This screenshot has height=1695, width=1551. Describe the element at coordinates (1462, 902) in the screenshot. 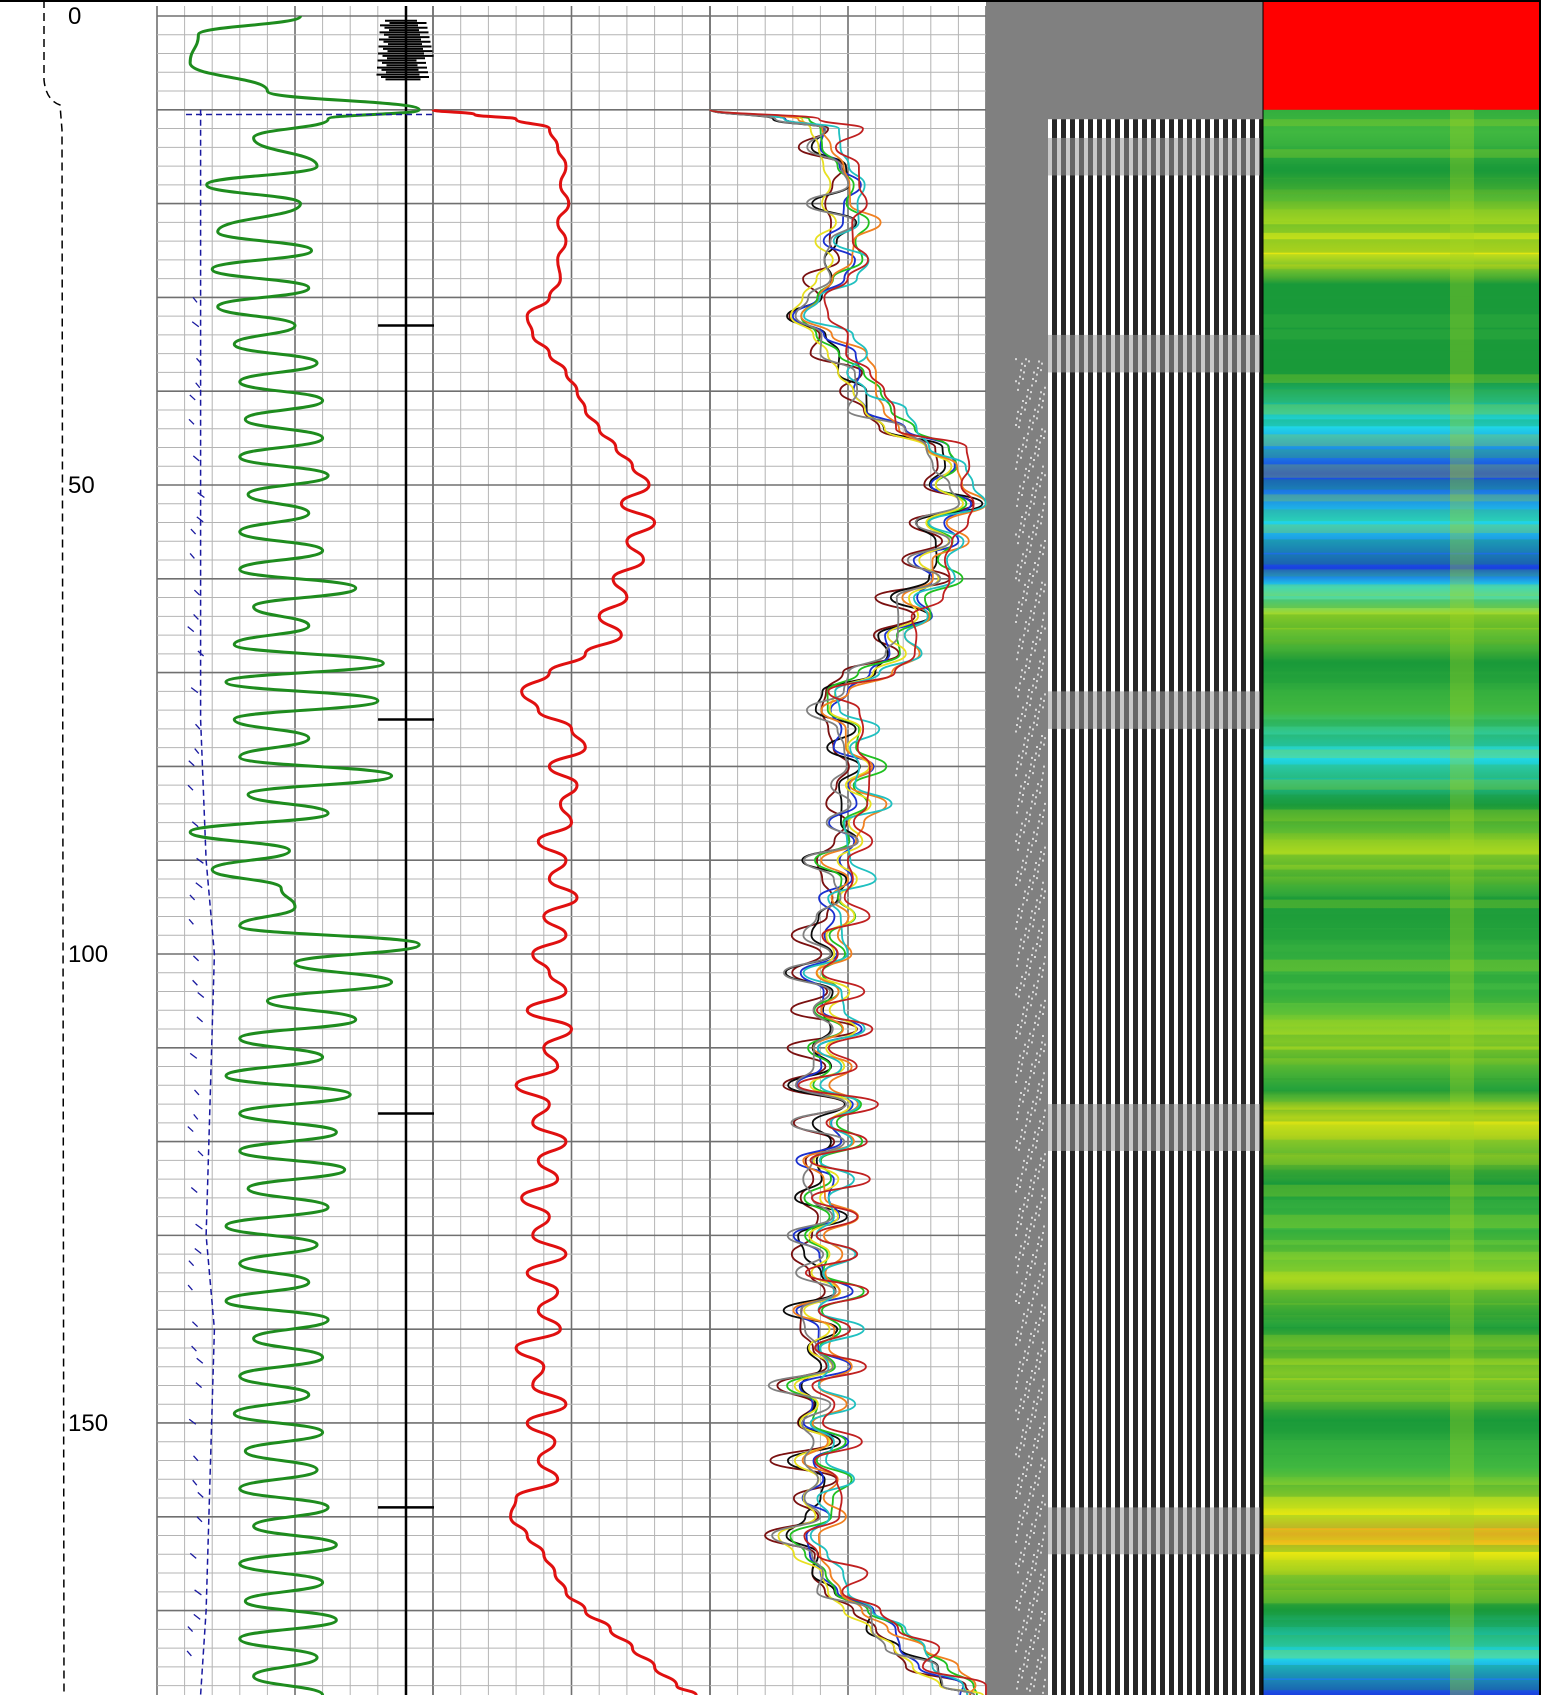

I see `heatmap-vertical-stripe` at that location.